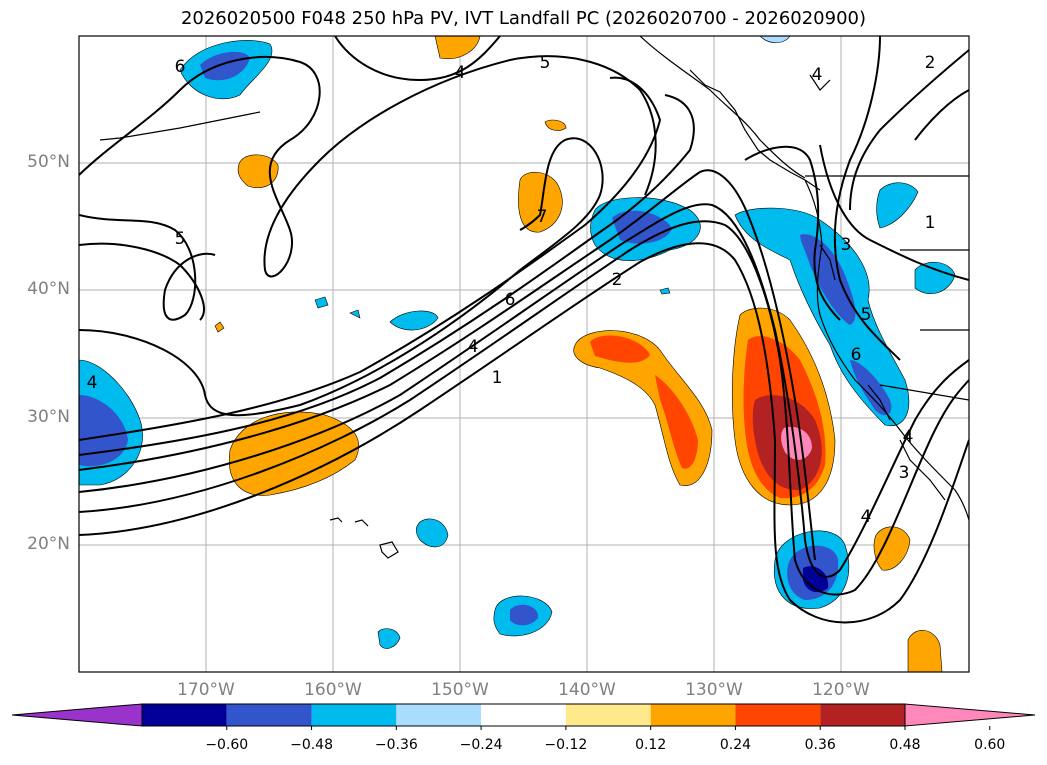  I want to click on lon-label: 120°W, so click(841, 690).